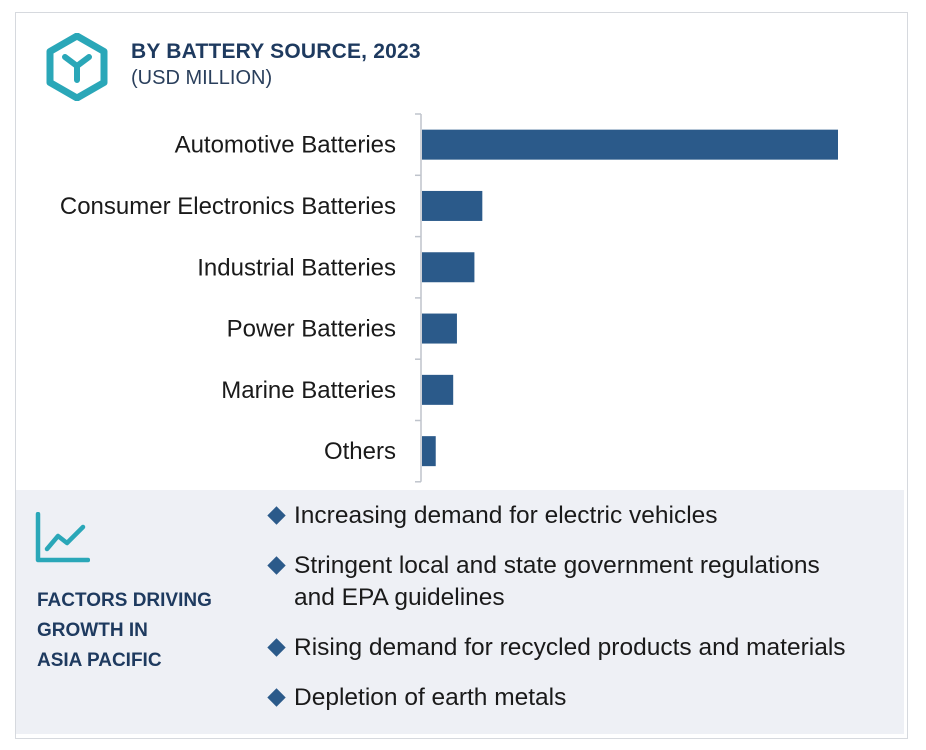  Describe the element at coordinates (296, 267) in the screenshot. I see `category-label: Industrial Batteries` at that location.